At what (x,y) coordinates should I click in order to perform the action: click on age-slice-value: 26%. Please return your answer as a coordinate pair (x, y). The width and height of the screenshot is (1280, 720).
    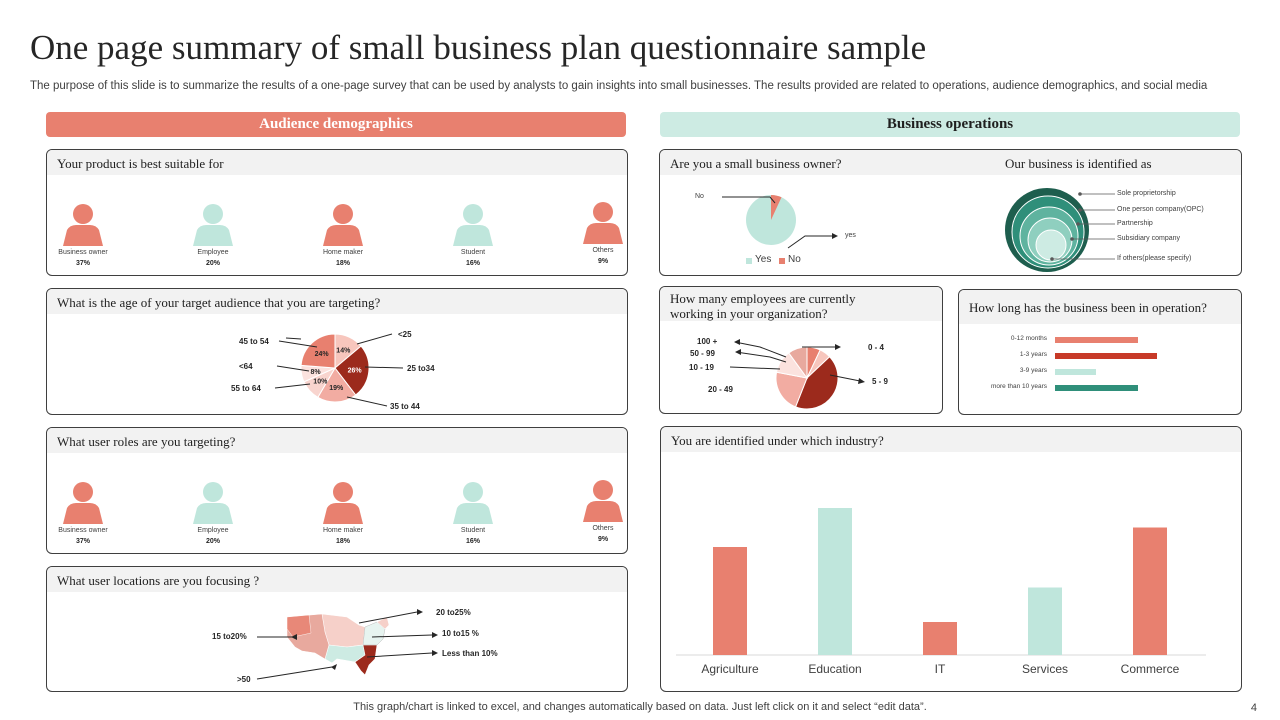
    Looking at the image, I should click on (355, 371).